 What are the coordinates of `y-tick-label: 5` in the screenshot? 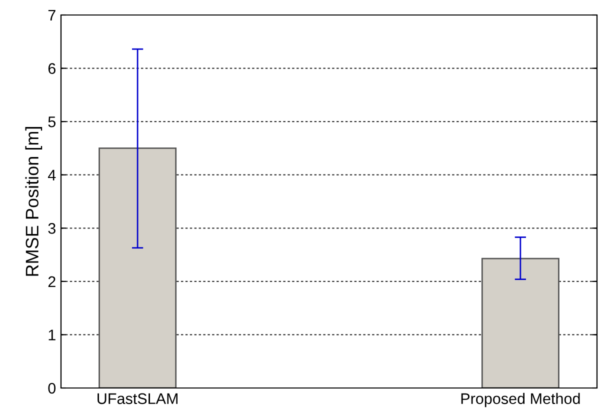 It's located at (52, 122).